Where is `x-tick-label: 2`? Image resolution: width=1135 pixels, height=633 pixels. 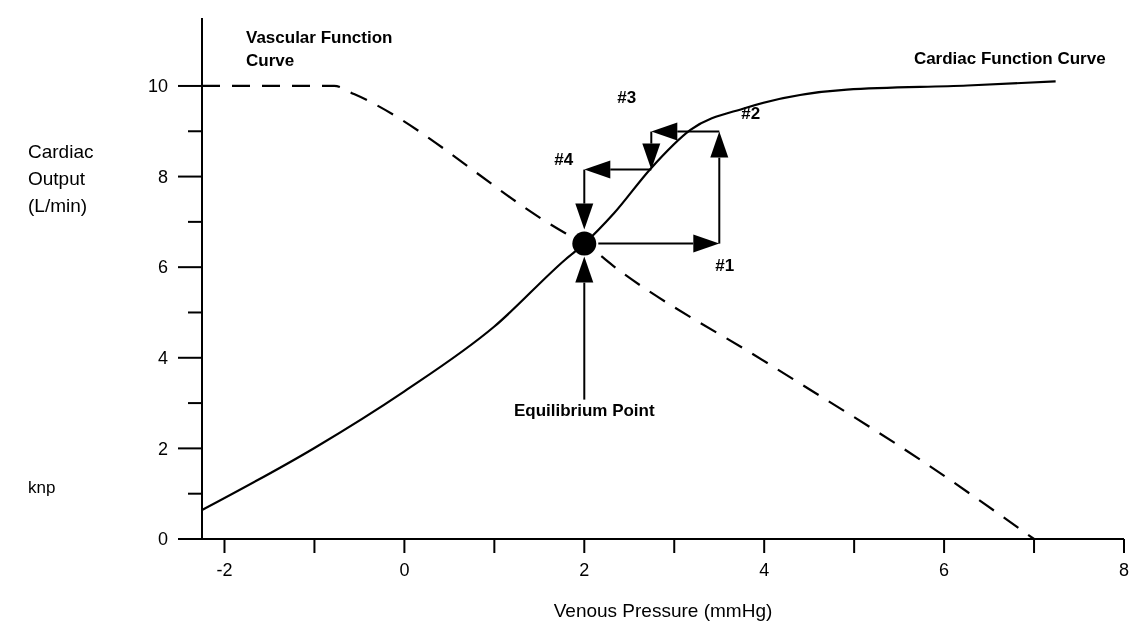 x-tick-label: 2 is located at coordinates (584, 569).